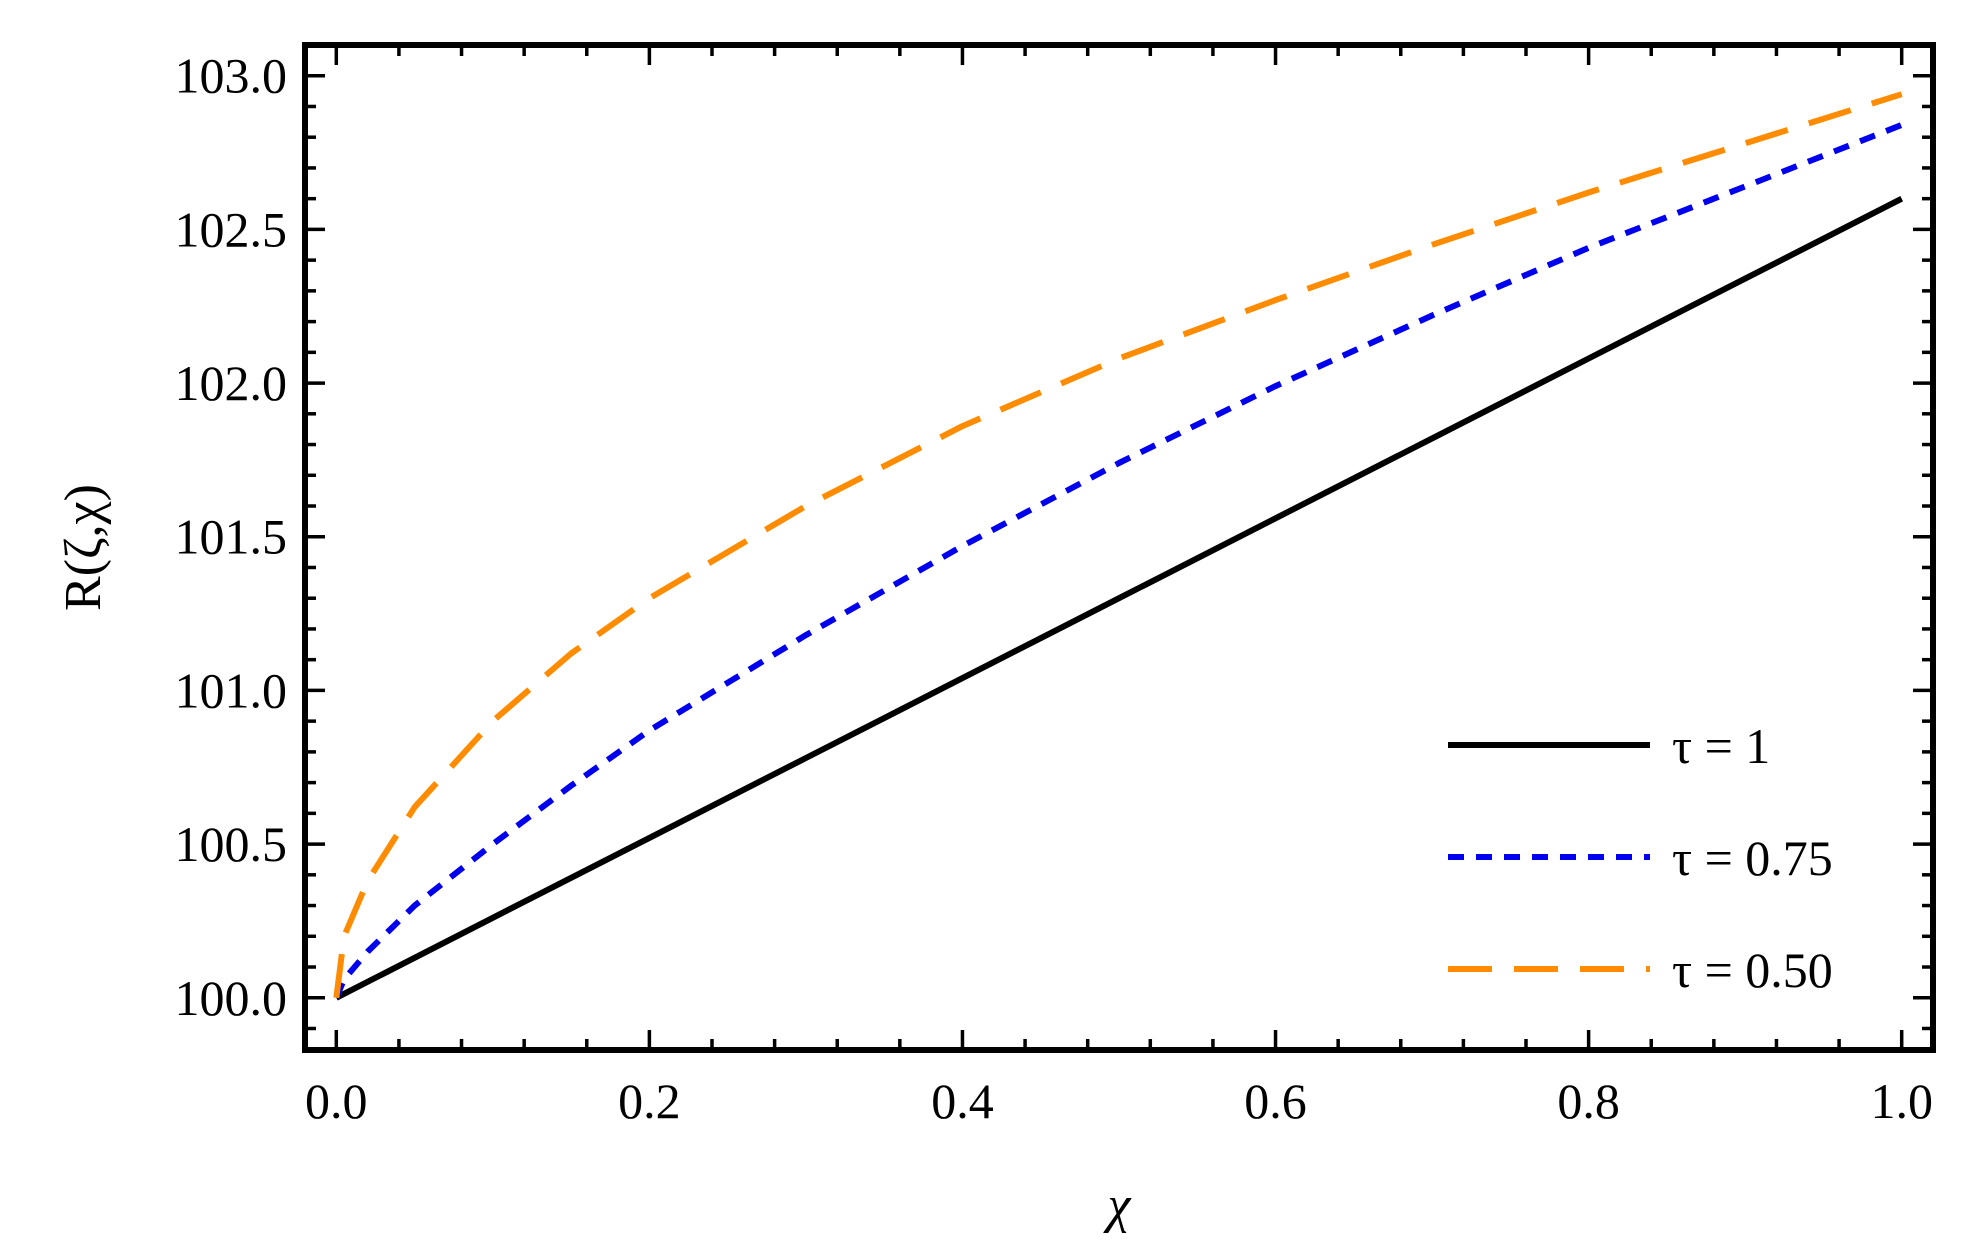  Describe the element at coordinates (231, 383) in the screenshot. I see `y-tick-label: 102.0` at that location.